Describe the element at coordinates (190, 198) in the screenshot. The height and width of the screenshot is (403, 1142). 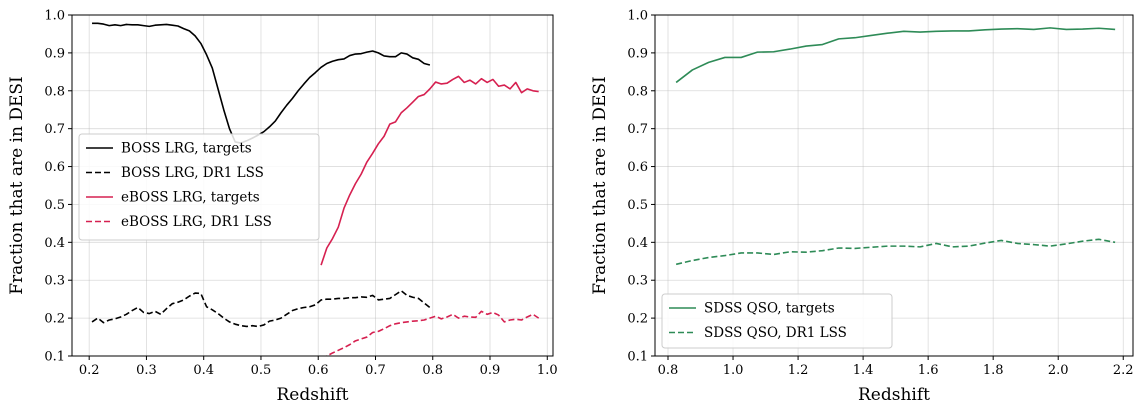
I see `legend-label: eBOSS LRG, targets` at that location.